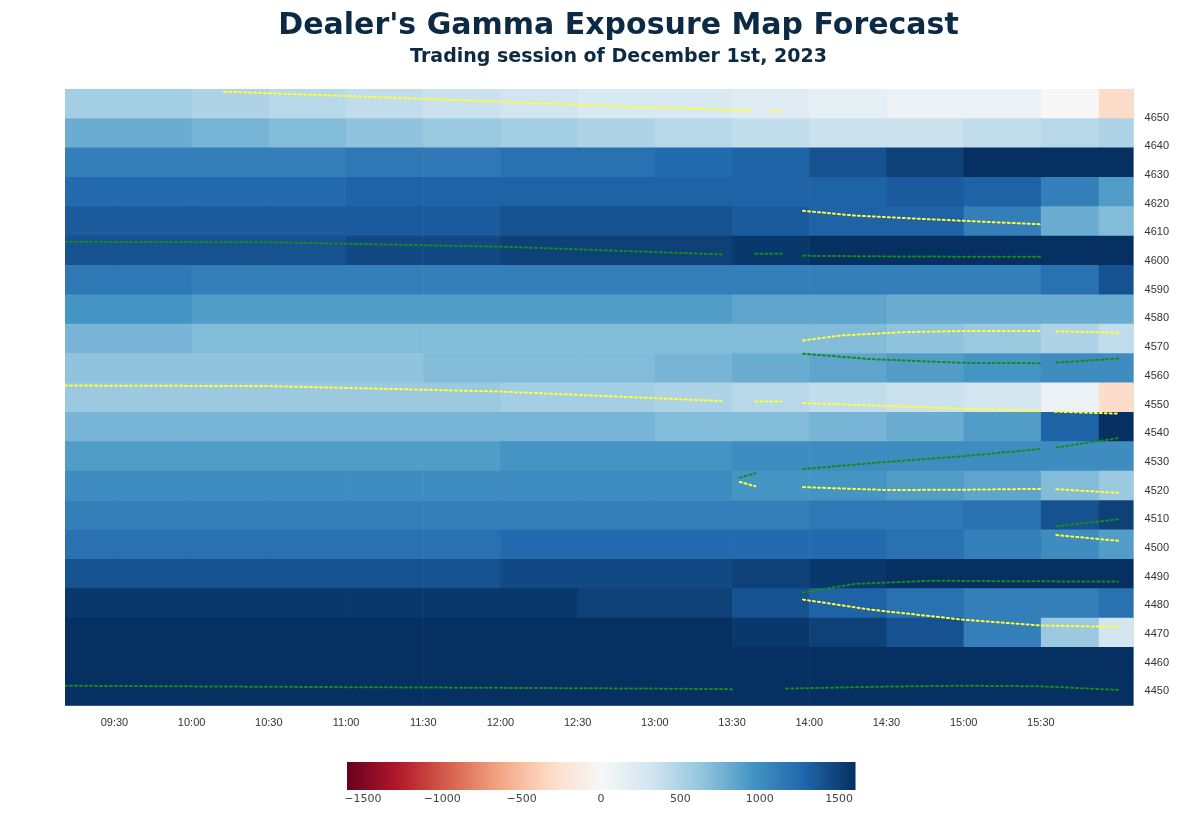  I want to click on chart-subtitle: Trading session of December 1st, 2023, so click(618, 55).